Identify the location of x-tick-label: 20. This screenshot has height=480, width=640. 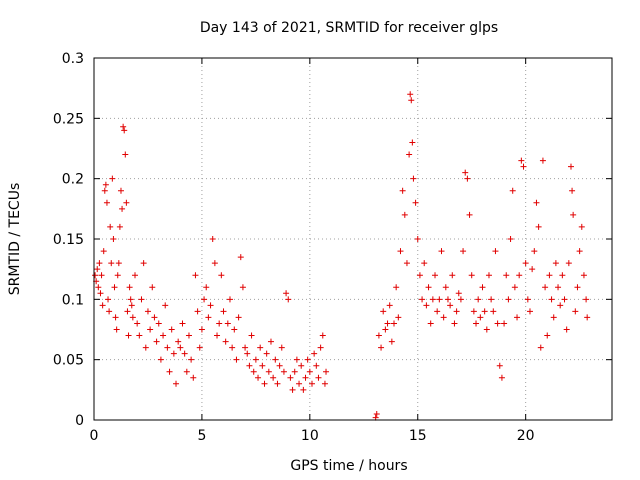
(526, 436).